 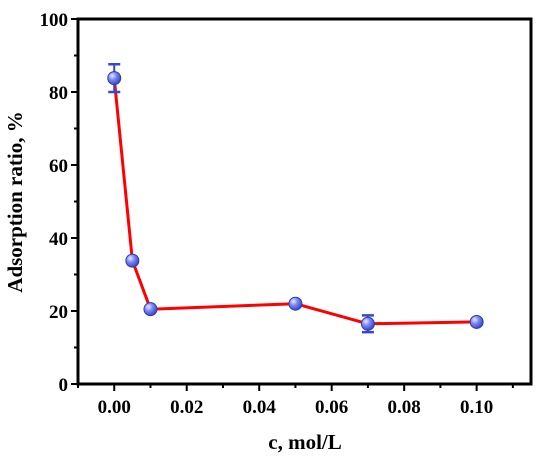 What do you see at coordinates (64, 385) in the screenshot?
I see `y-tick-label: 0` at bounding box center [64, 385].